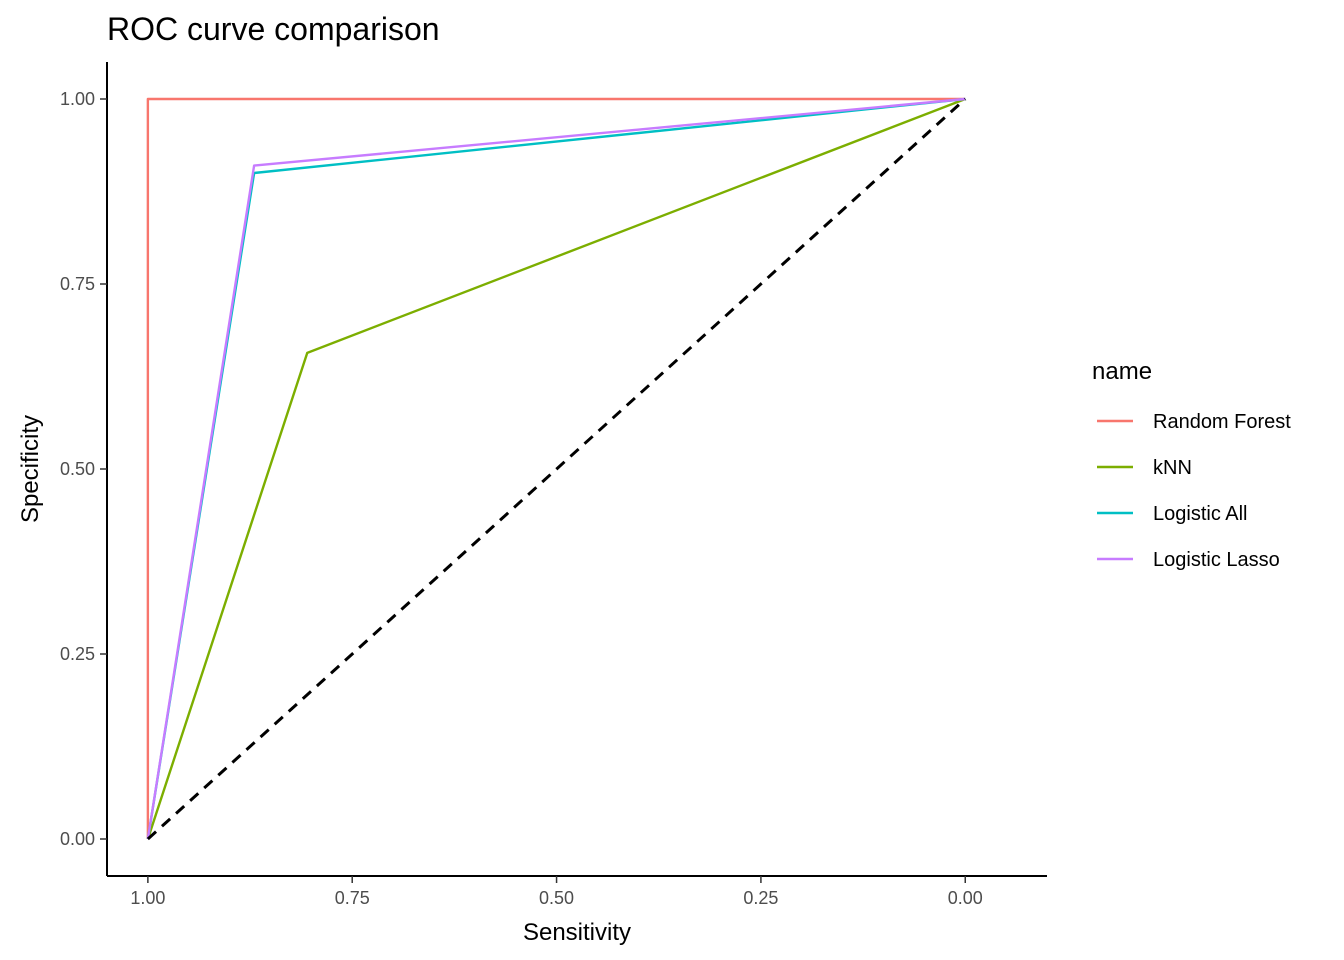 This screenshot has width=1344, height=960. I want to click on x-tick-label: 0.50, so click(556, 898).